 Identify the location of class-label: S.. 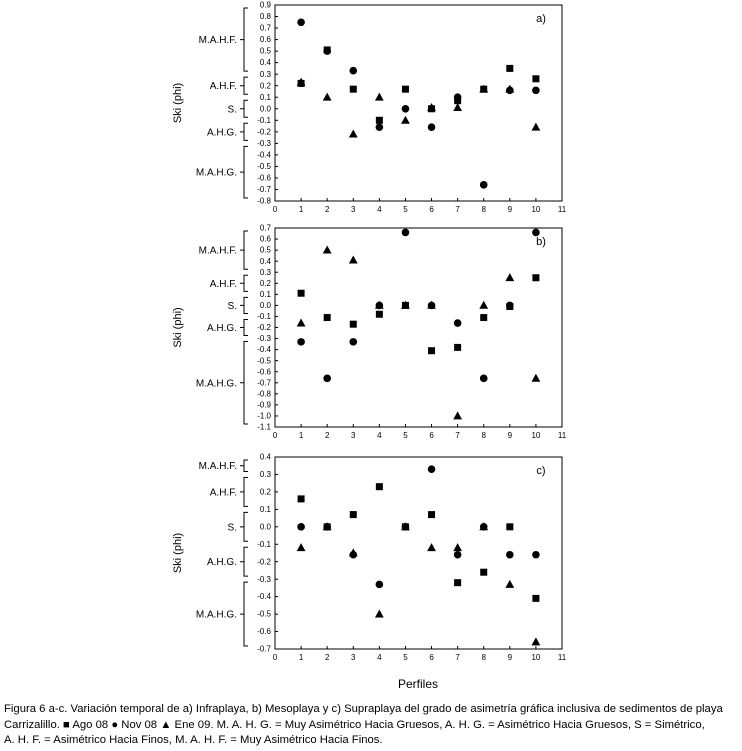
(232, 527).